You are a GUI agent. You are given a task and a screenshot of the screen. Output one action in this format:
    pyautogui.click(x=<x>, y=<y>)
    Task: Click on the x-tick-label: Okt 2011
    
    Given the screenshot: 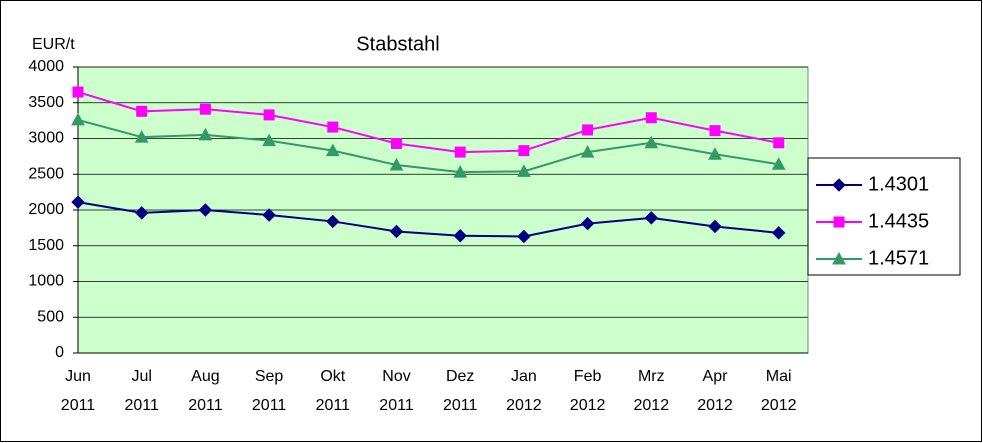 What is the action you would take?
    pyautogui.click(x=333, y=391)
    